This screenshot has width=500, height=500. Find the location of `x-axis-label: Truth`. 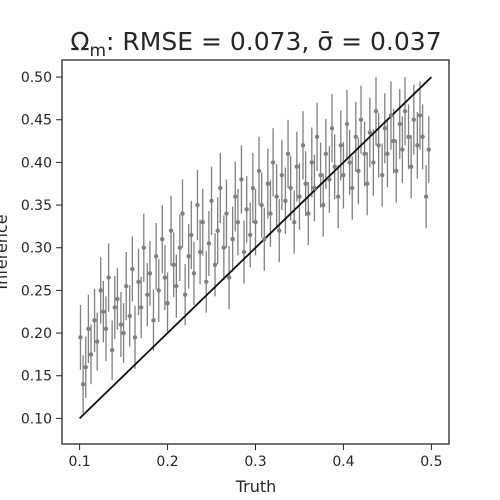

x-axis-label: Truth is located at coordinates (256, 486).